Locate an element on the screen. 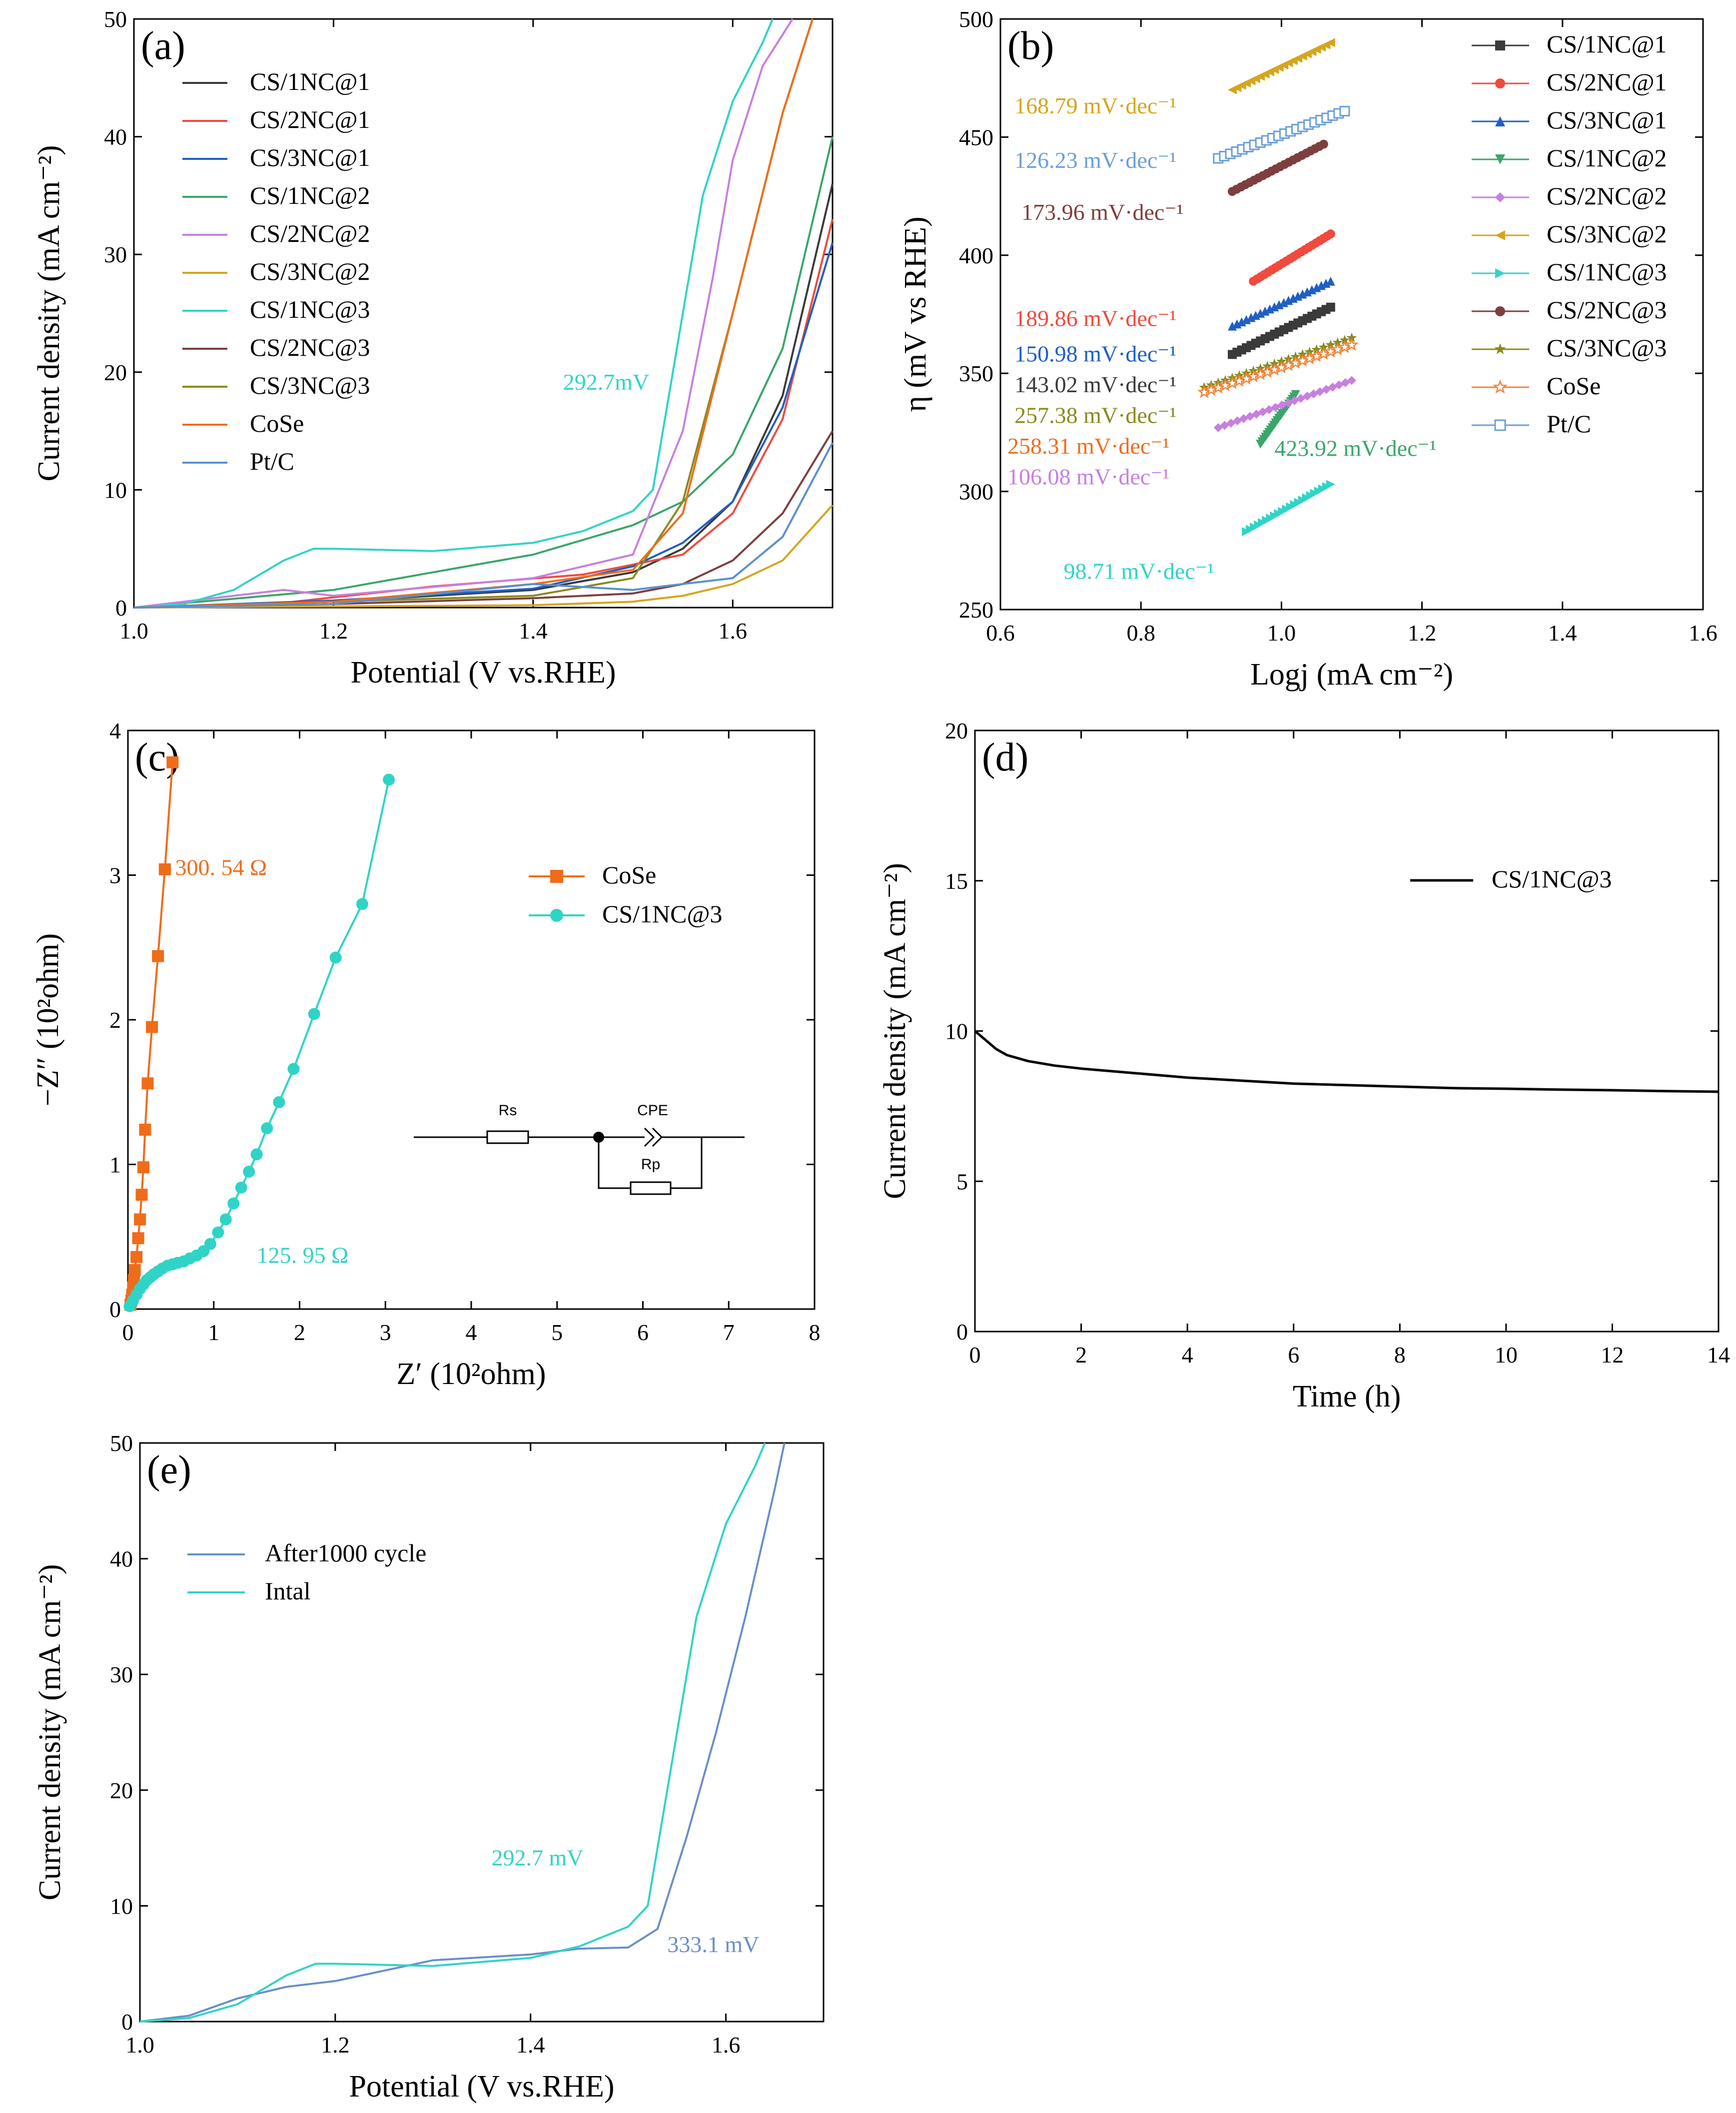 The image size is (1736, 2113). x-tick-label: 12 is located at coordinates (1612, 1355).